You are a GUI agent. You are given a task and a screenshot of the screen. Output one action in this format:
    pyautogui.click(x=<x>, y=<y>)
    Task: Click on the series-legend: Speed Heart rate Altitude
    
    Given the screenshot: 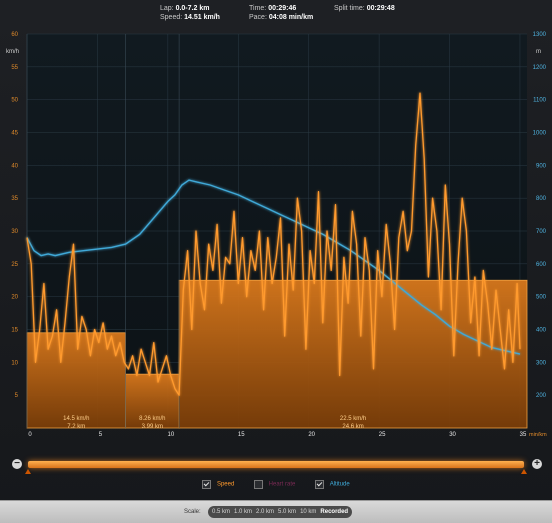 What is the action you would take?
    pyautogui.click(x=276, y=486)
    